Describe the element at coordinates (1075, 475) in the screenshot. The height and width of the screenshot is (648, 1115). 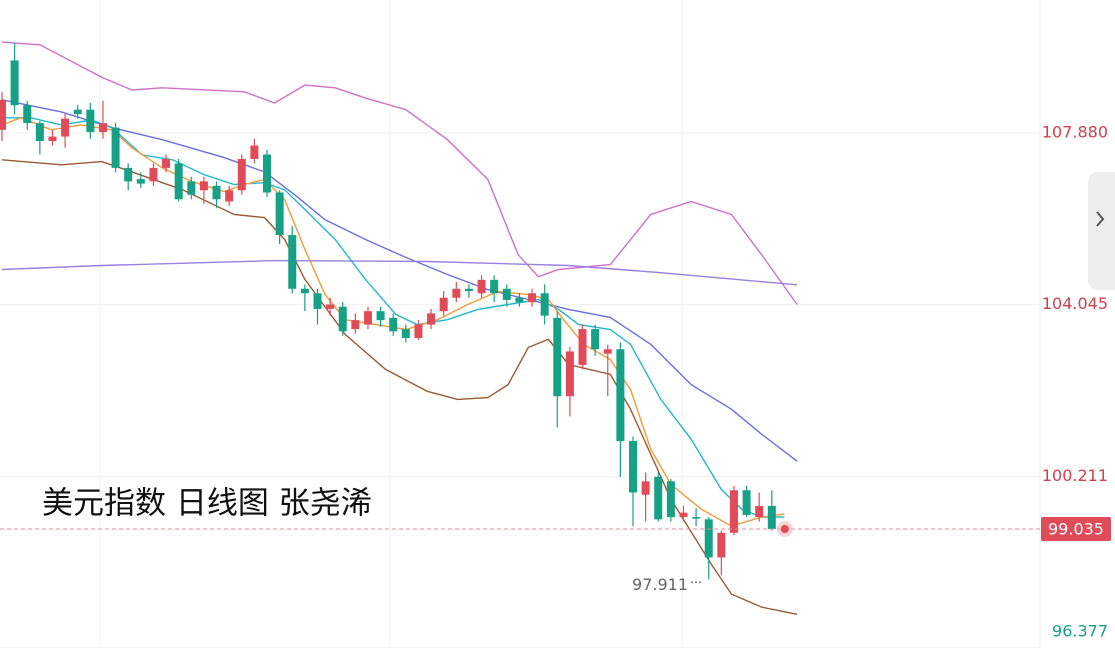
I see `y-tick-label: 100.211` at that location.